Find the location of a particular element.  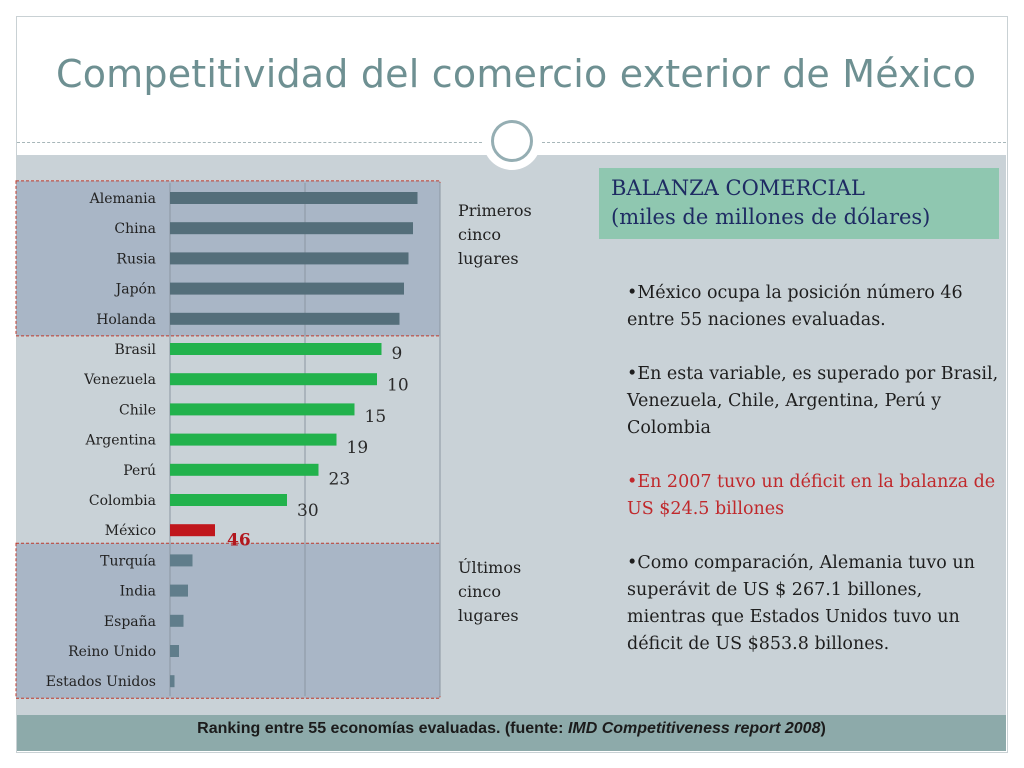

category-label: Chile is located at coordinates (137, 410).